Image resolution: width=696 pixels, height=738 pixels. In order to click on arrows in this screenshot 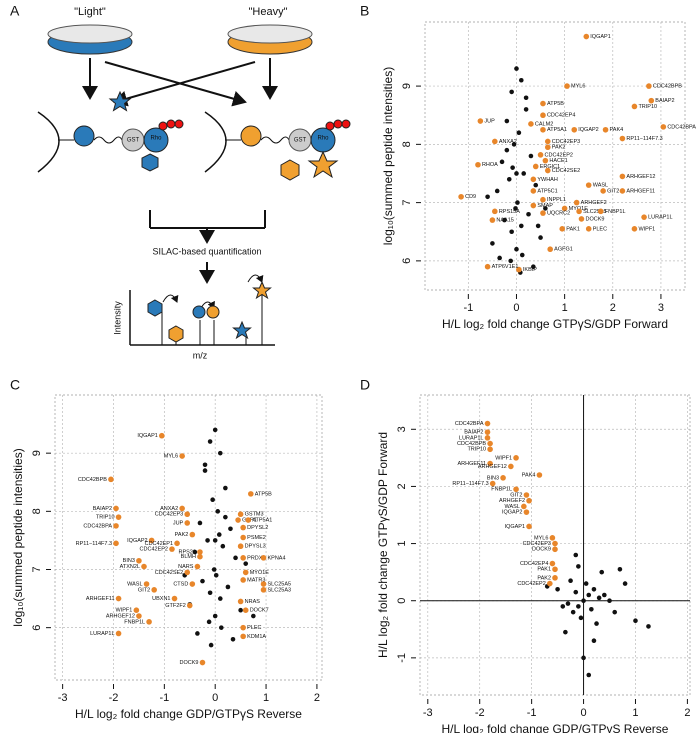, I will do `click(180, 171)`.